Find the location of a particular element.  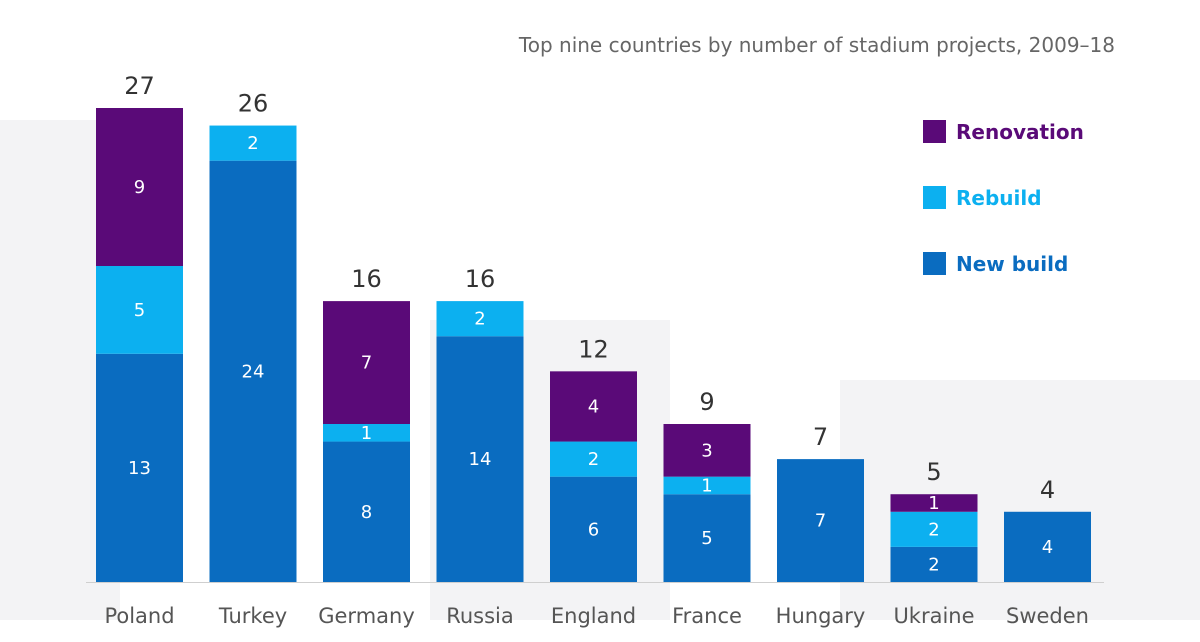

data-label-new-build: 6 is located at coordinates (593, 529).